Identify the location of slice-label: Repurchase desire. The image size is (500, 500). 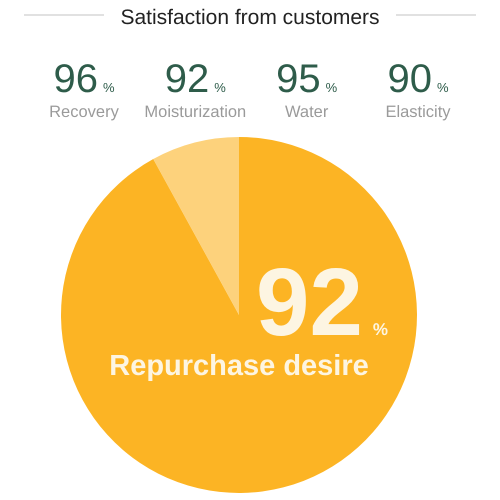
(239, 366).